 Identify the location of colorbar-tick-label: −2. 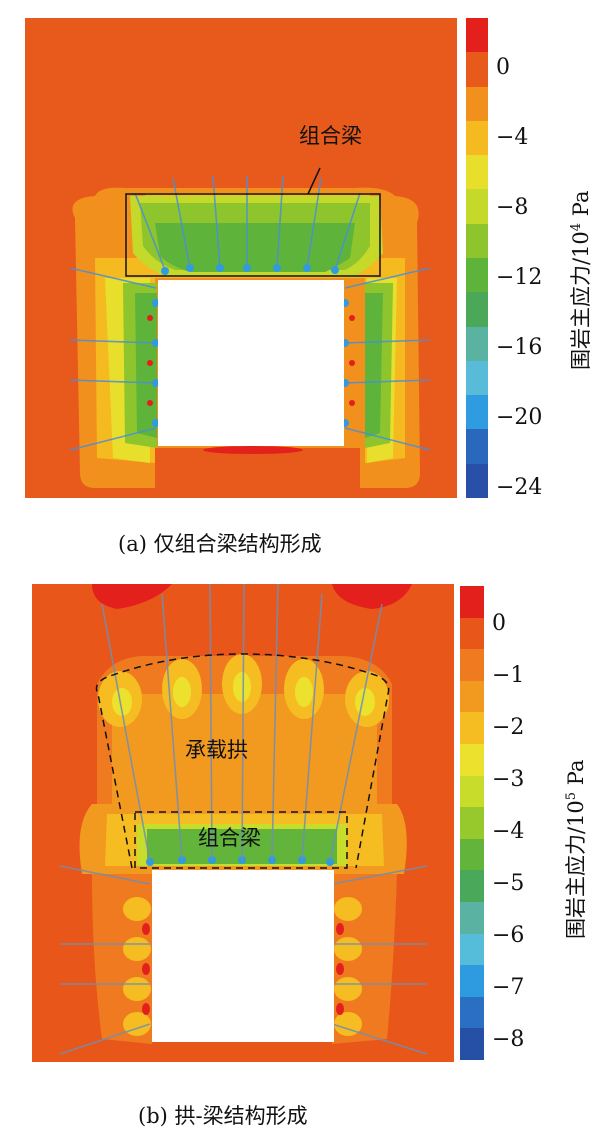
(508, 727).